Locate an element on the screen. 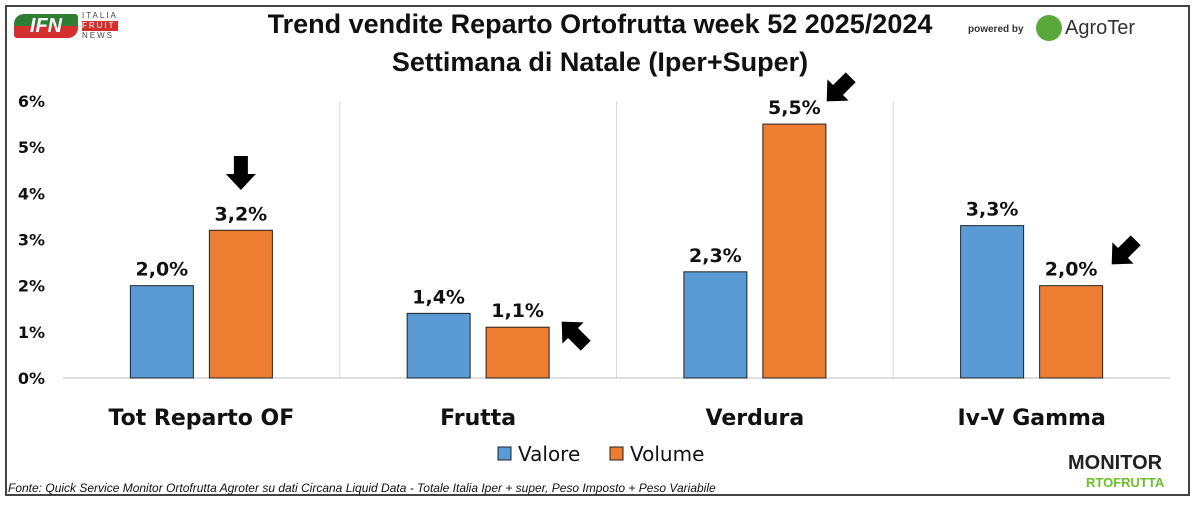 The image size is (1200, 505). ifn-logo: IFN ITALIA FRUIT NEWS is located at coordinates (66, 26).